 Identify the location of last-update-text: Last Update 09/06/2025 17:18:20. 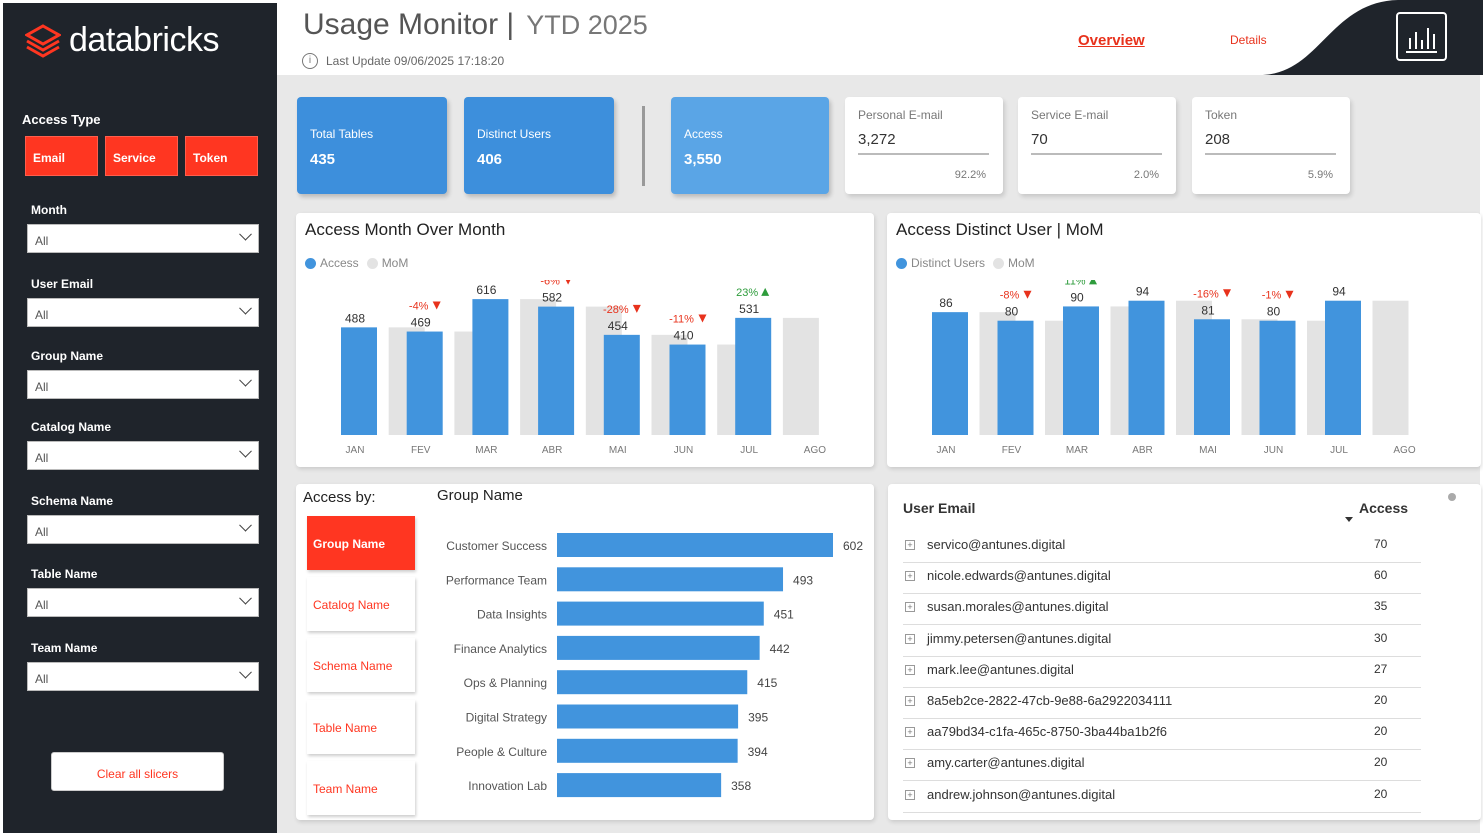
(415, 61).